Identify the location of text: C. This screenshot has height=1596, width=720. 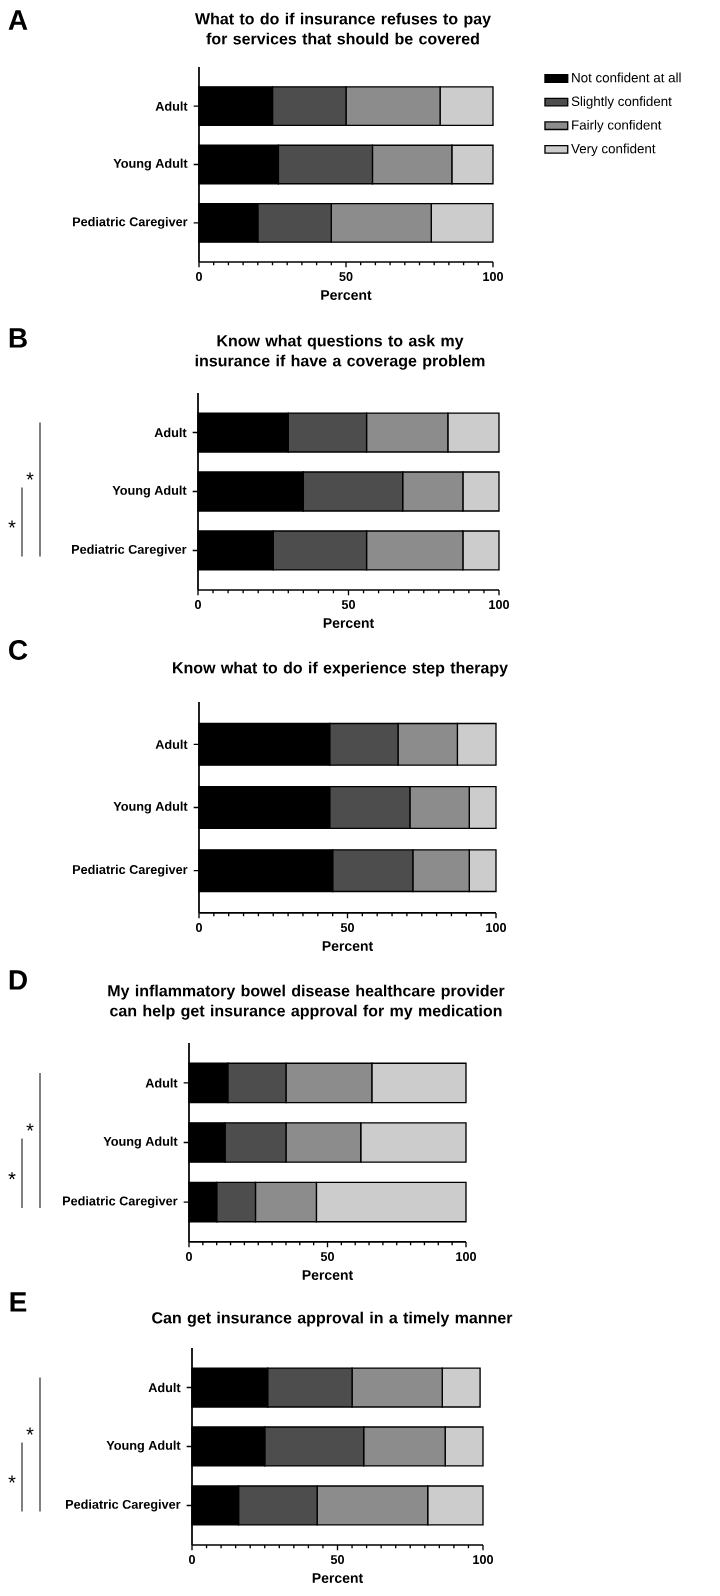
(18, 650).